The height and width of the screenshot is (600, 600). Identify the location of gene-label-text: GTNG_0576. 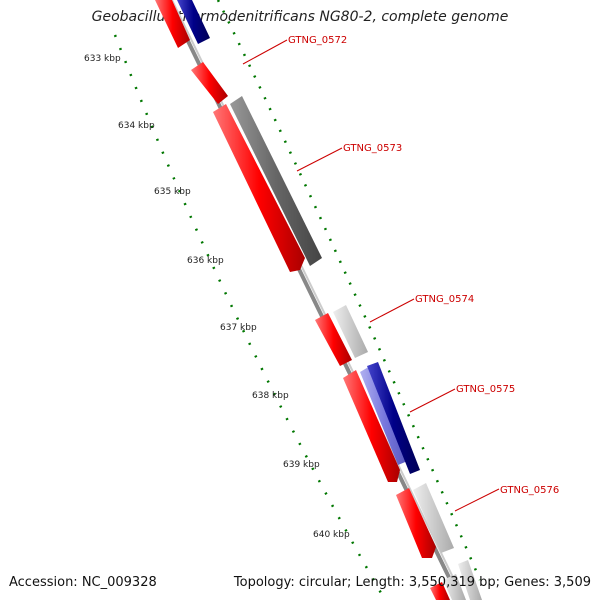
(529, 490).